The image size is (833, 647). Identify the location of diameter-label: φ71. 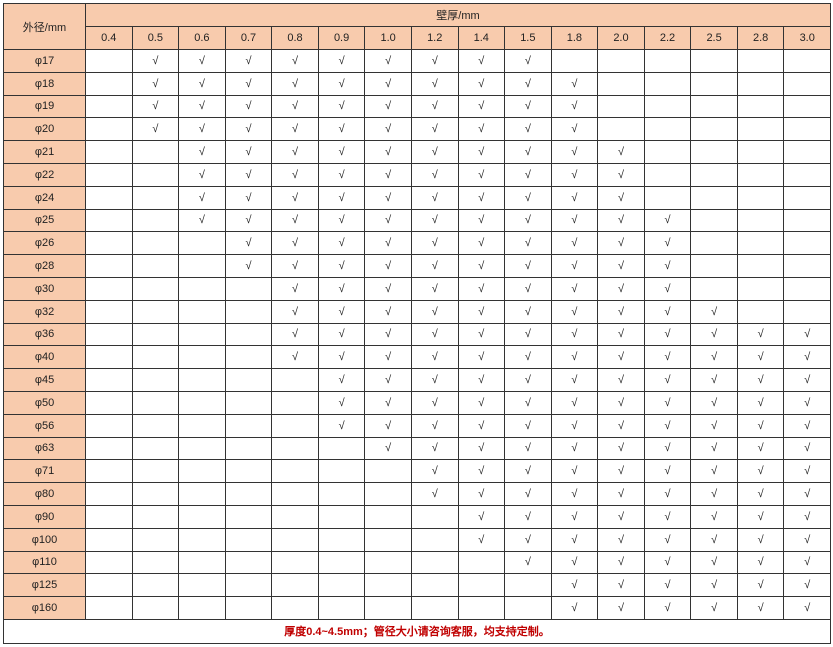
(44, 471).